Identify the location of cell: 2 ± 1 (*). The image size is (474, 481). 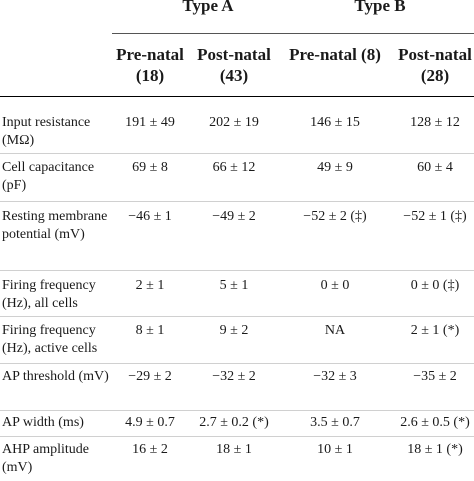
(435, 330).